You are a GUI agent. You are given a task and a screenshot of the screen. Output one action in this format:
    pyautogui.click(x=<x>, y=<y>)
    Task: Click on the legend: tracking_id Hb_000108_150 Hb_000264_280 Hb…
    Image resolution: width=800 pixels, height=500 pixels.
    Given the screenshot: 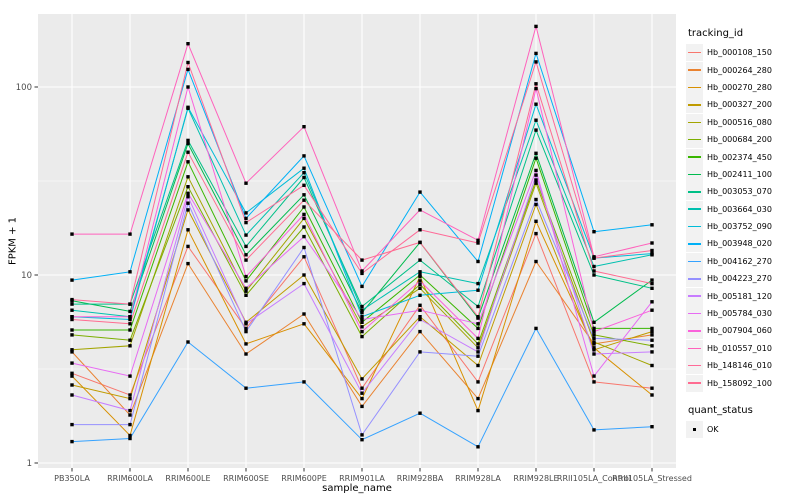 What is the action you would take?
    pyautogui.click(x=742, y=233)
    